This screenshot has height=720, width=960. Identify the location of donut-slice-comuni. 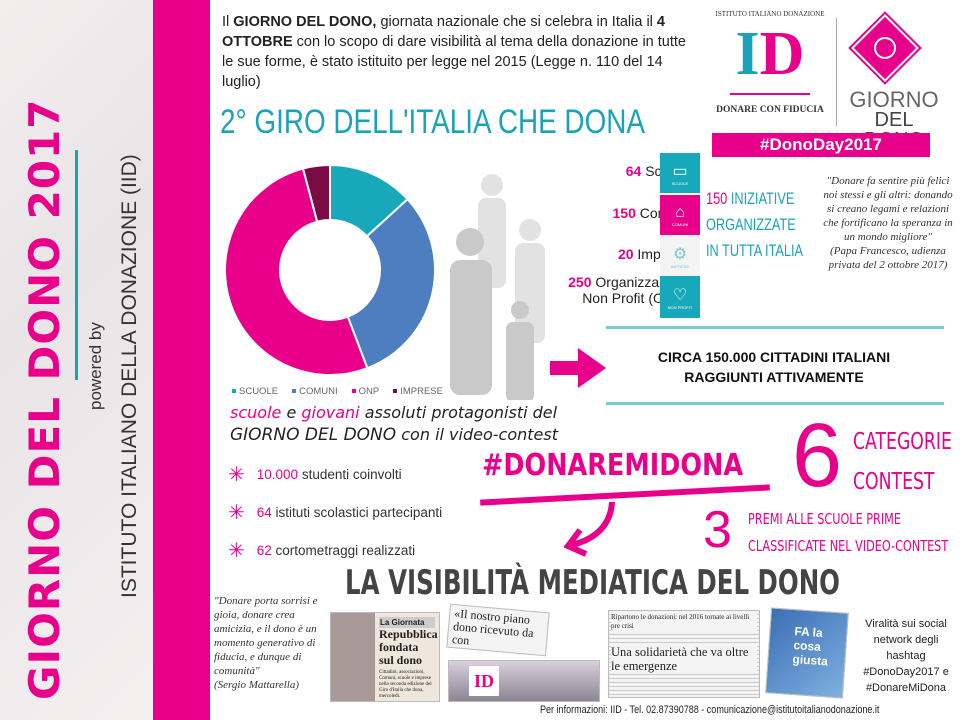
(391, 283).